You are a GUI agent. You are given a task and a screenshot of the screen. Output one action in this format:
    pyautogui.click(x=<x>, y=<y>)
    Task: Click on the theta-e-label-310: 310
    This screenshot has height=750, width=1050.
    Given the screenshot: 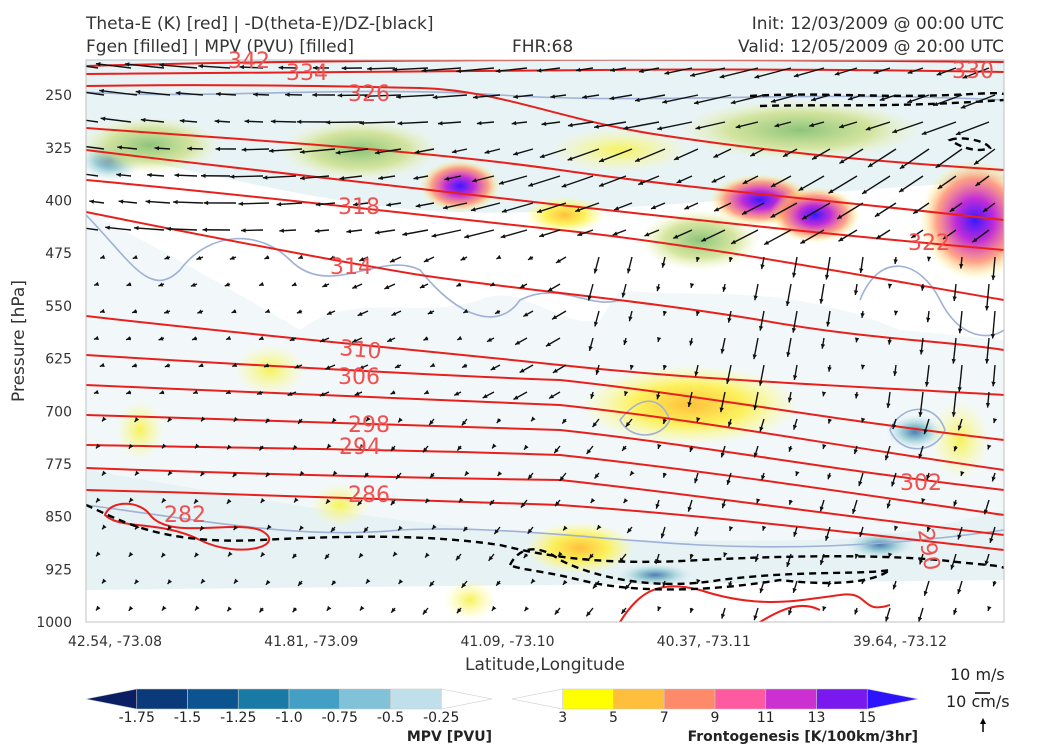 What is the action you would take?
    pyautogui.click(x=360, y=350)
    